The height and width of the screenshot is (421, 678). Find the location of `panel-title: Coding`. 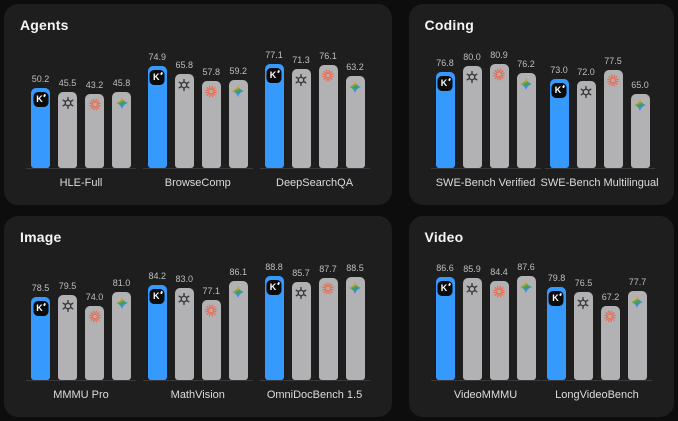

panel-title: Coding is located at coordinates (449, 25).